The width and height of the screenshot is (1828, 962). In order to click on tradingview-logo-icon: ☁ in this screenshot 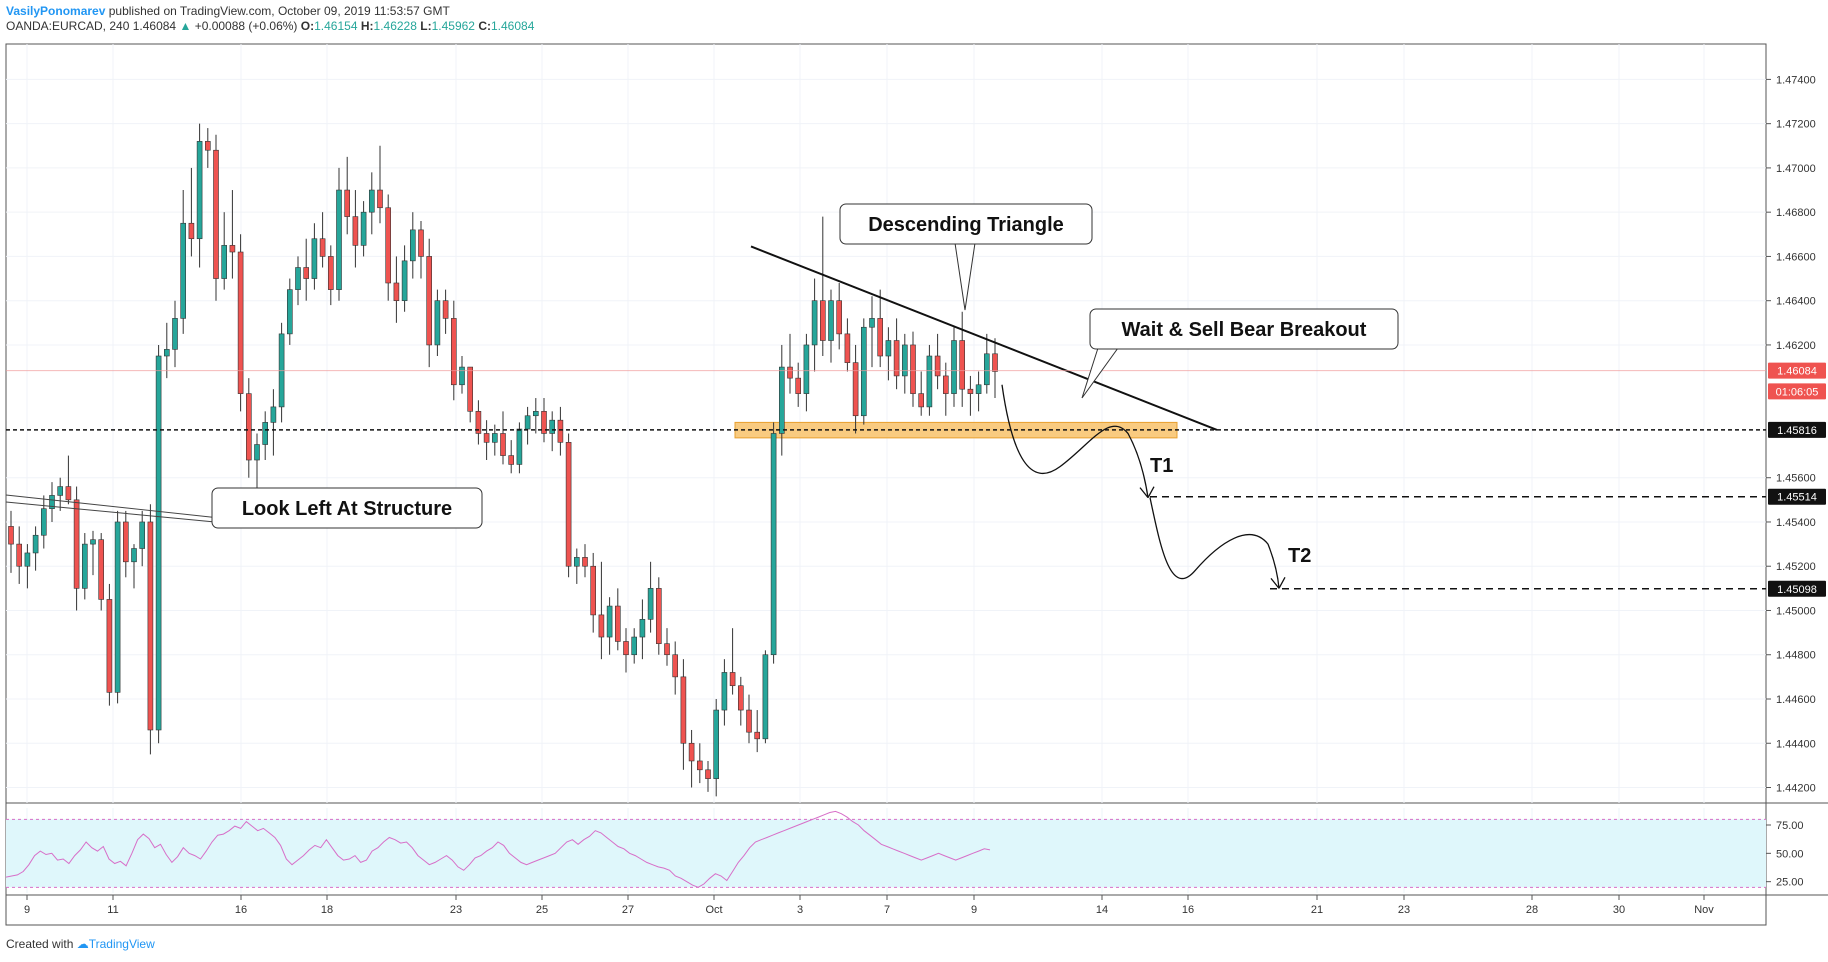, I will do `click(82, 944)`.